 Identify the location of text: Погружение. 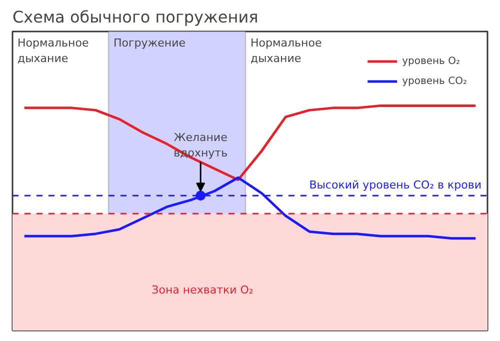
(149, 43).